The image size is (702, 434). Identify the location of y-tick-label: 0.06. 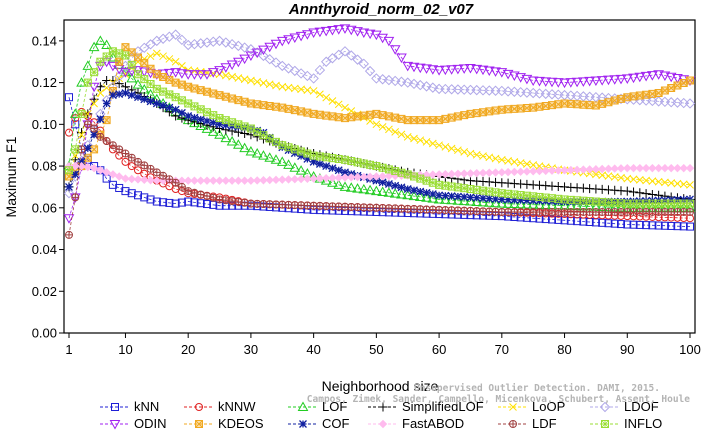
(44, 207).